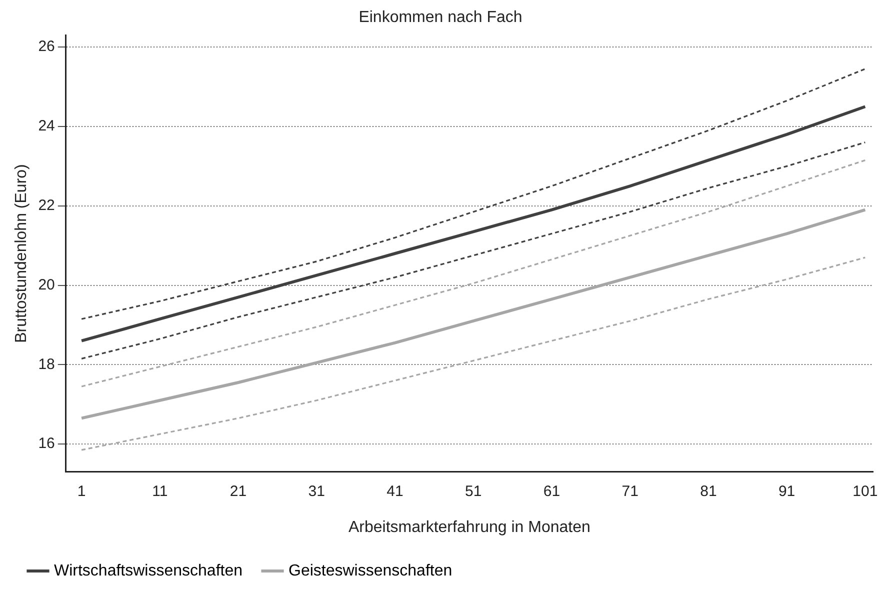 Image resolution: width=893 pixels, height=597 pixels. Describe the element at coordinates (865, 491) in the screenshot. I see `x-tick-label: 101` at that location.